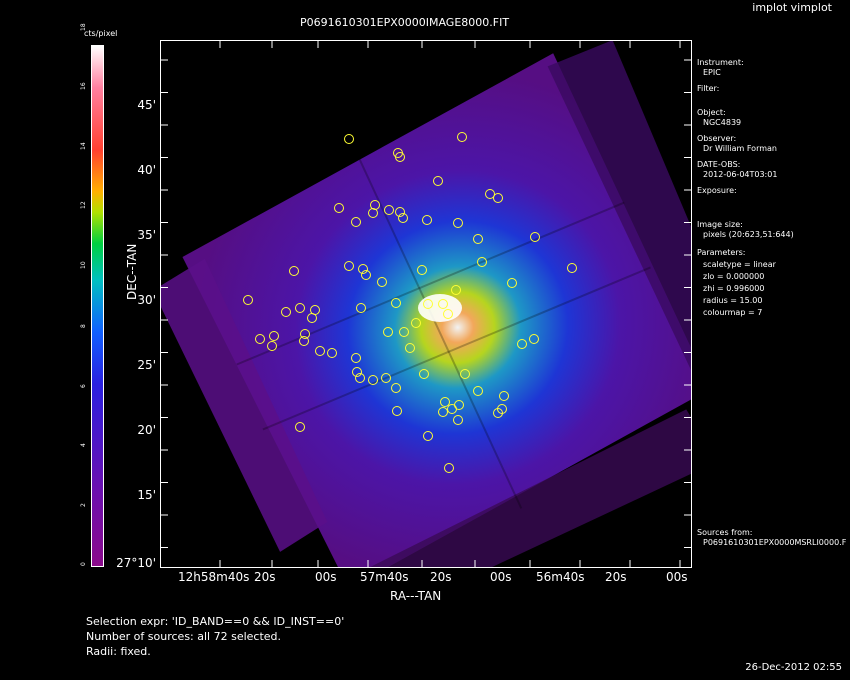 Image resolution: width=850 pixels, height=680 pixels. I want to click on param-scaletype: scaletype = linear, so click(739, 264).